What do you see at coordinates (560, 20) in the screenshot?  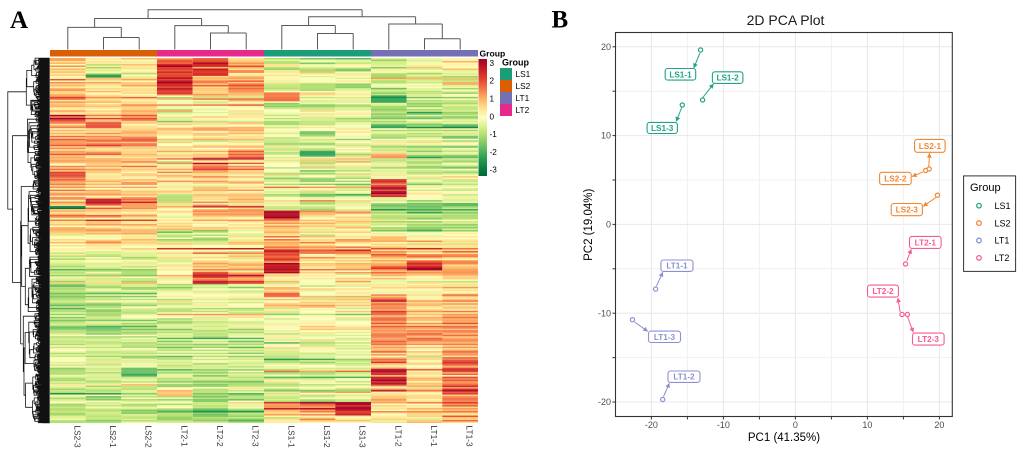 I see `svg-text: B` at bounding box center [560, 20].